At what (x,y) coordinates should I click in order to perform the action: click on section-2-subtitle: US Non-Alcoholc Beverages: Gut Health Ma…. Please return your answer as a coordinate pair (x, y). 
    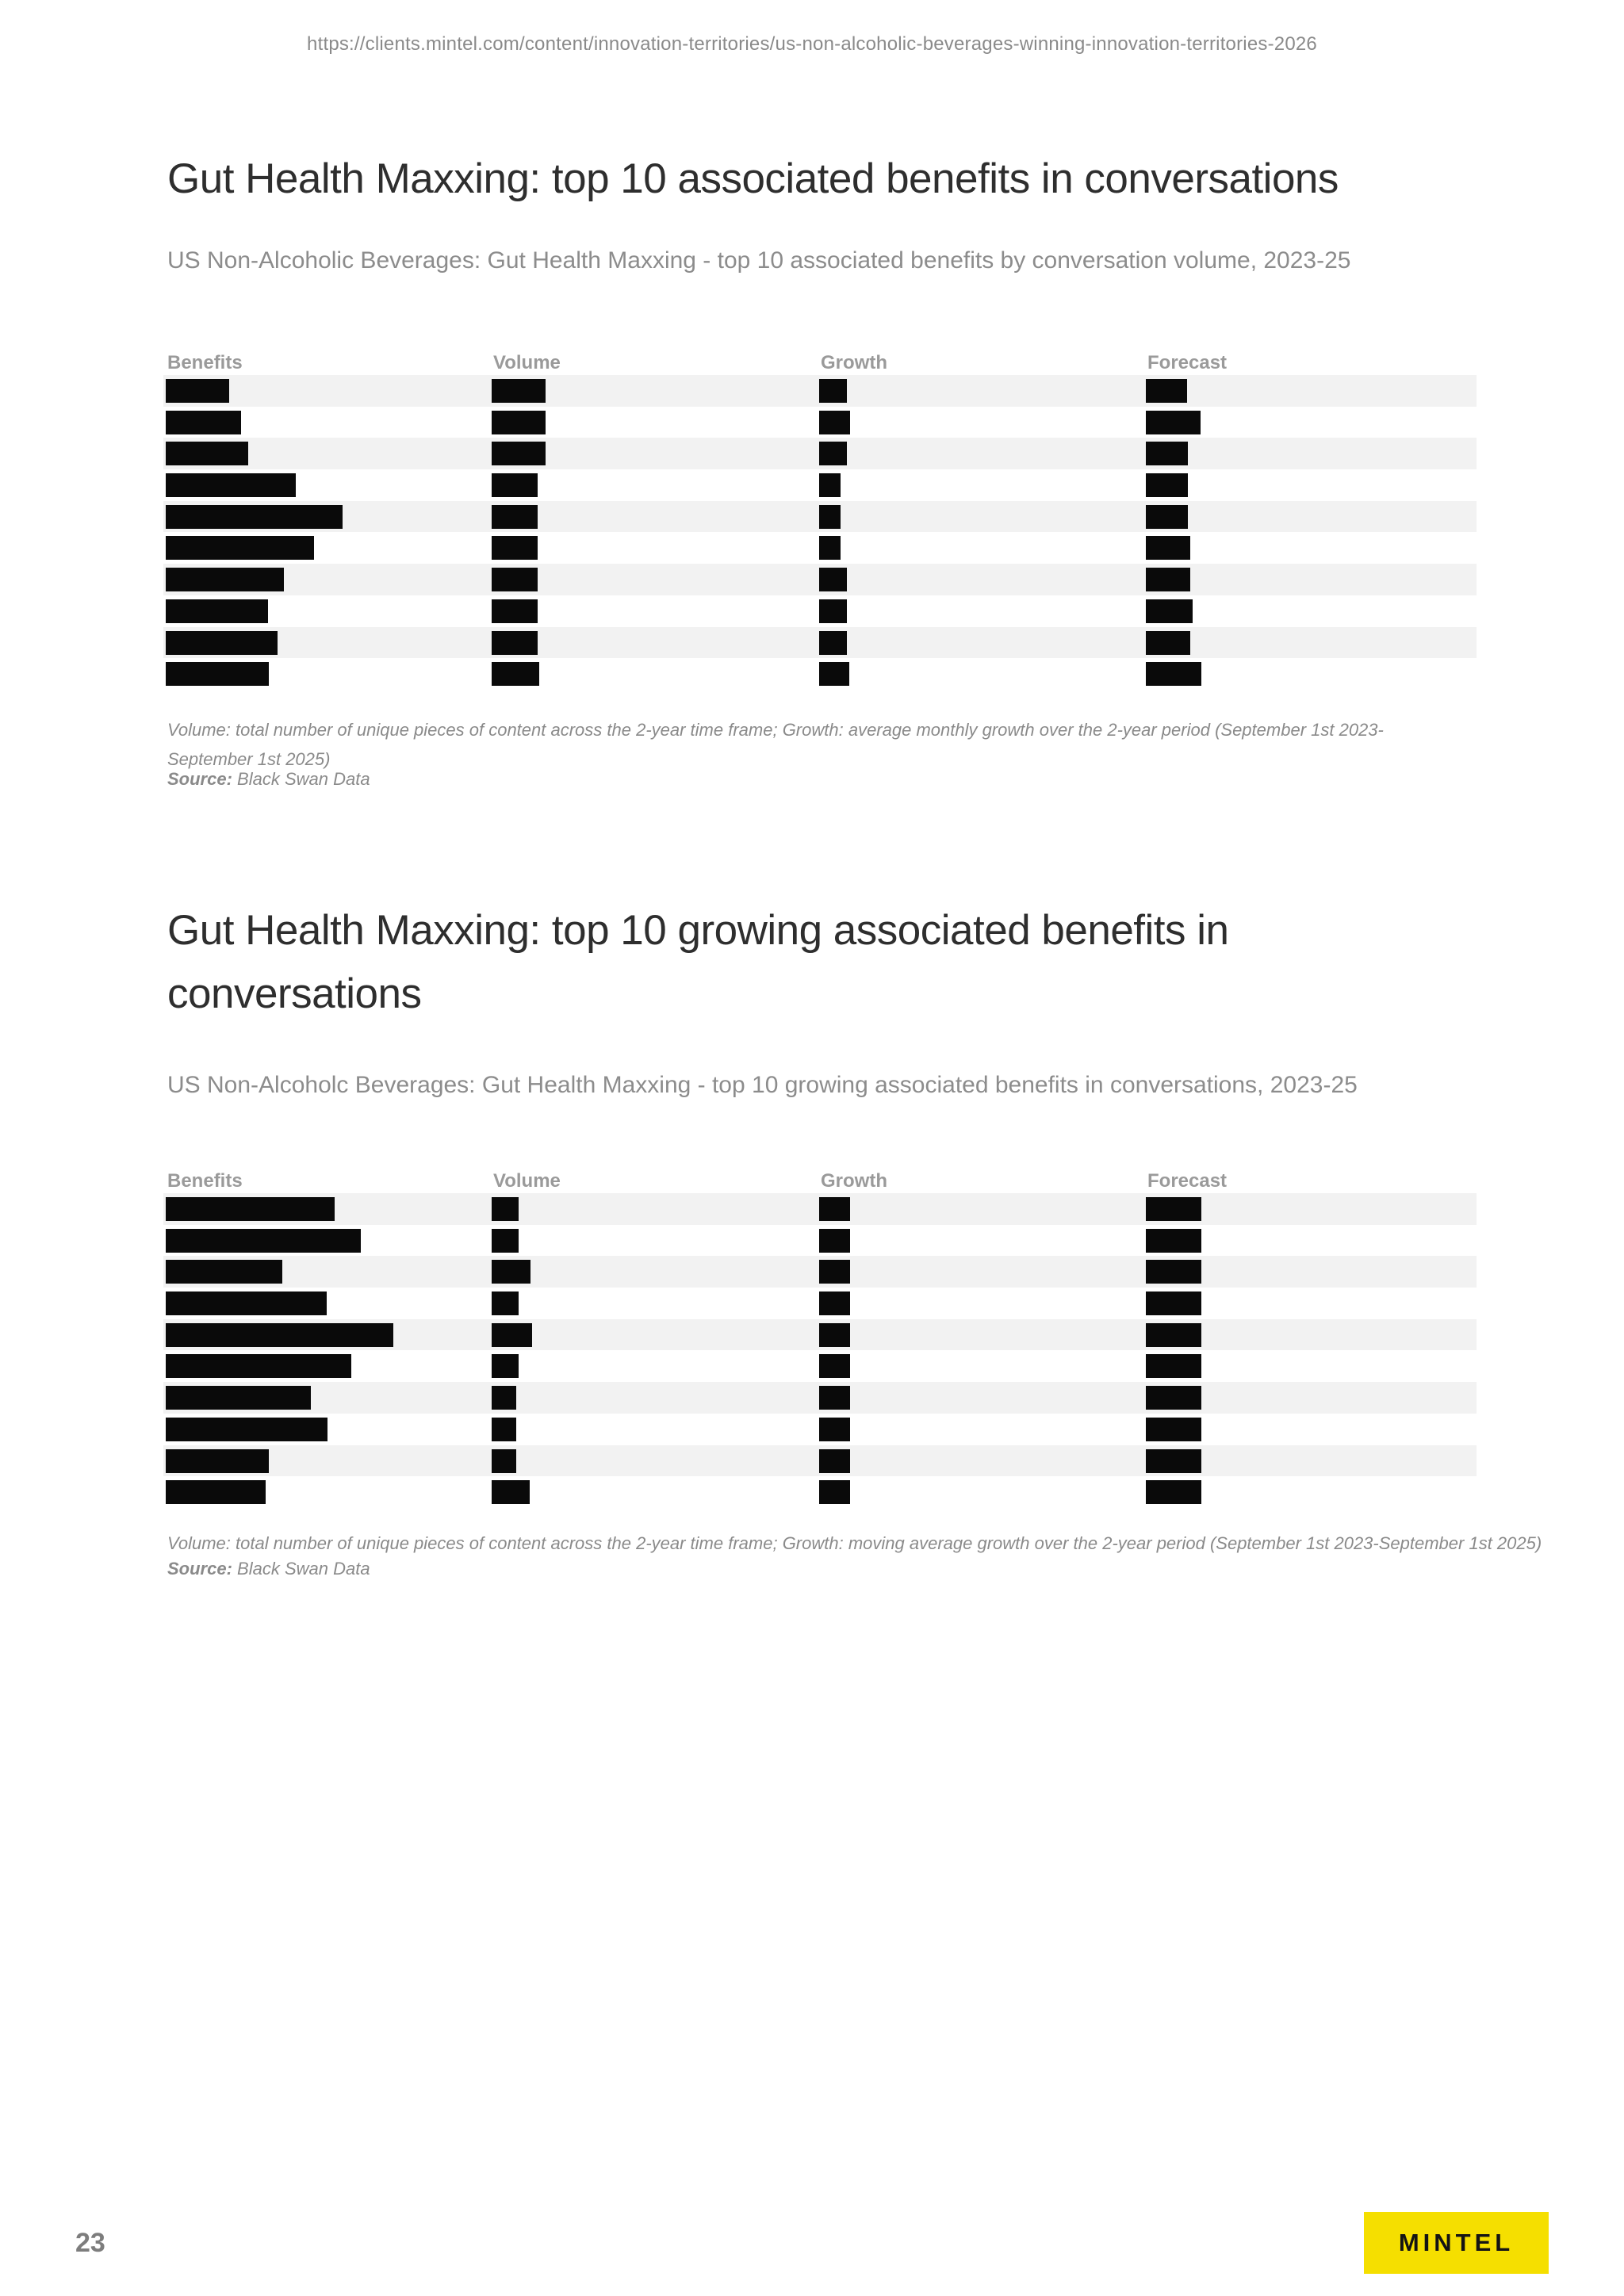
    Looking at the image, I should click on (762, 1085).